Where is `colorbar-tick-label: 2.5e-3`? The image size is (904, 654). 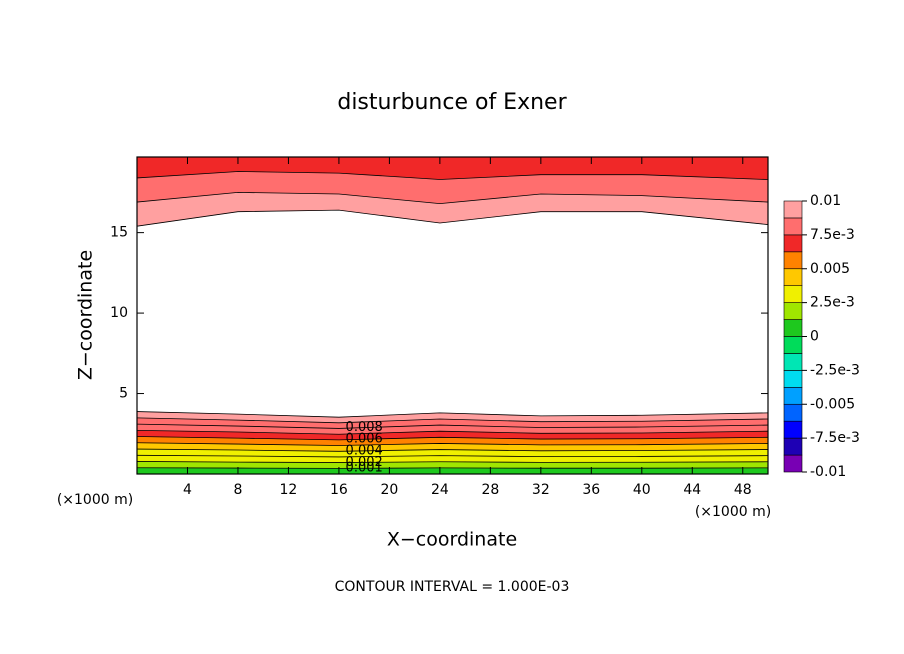 colorbar-tick-label: 2.5e-3 is located at coordinates (832, 303).